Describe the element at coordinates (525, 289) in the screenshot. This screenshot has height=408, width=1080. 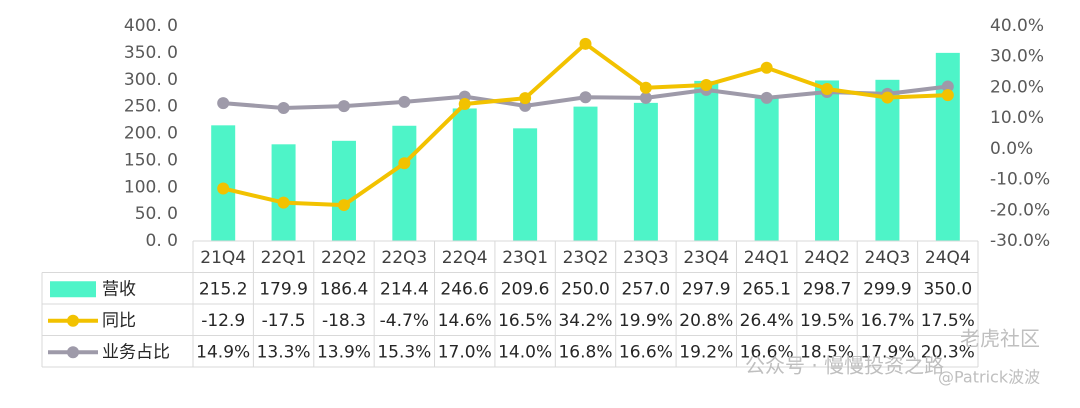
I see `data-label: 209.6` at that location.